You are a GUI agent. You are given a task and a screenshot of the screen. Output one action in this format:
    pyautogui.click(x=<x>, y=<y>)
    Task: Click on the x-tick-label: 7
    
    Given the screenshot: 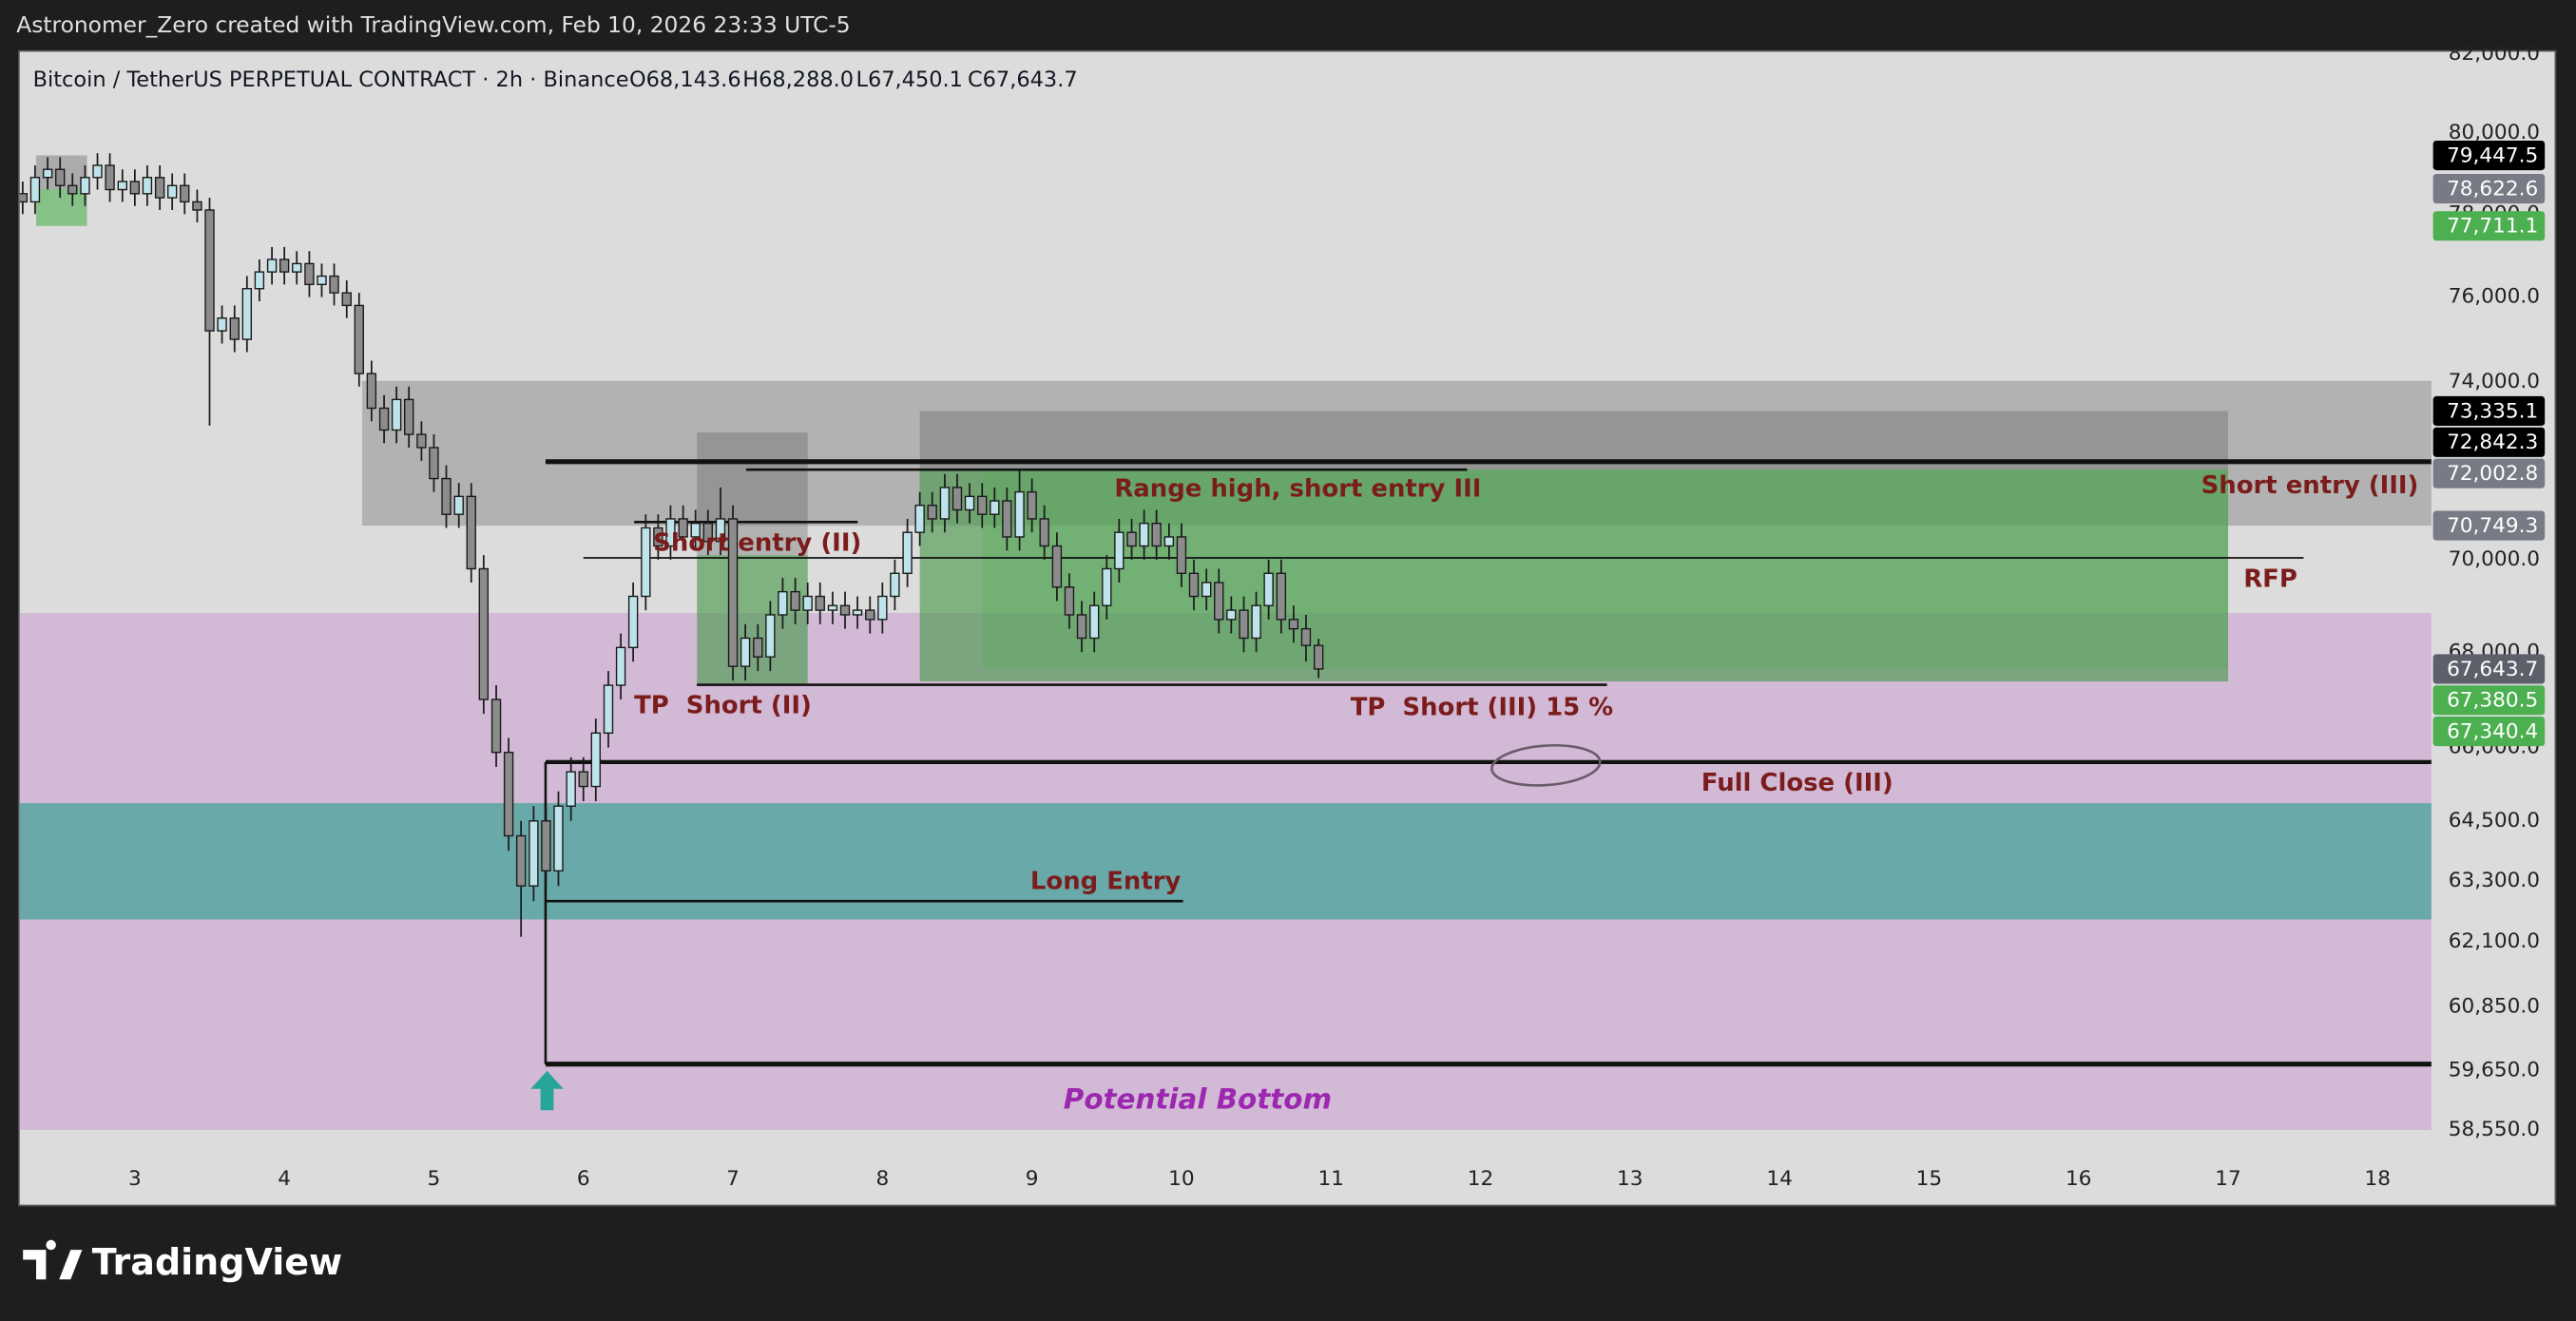 What is the action you would take?
    pyautogui.click(x=733, y=1179)
    